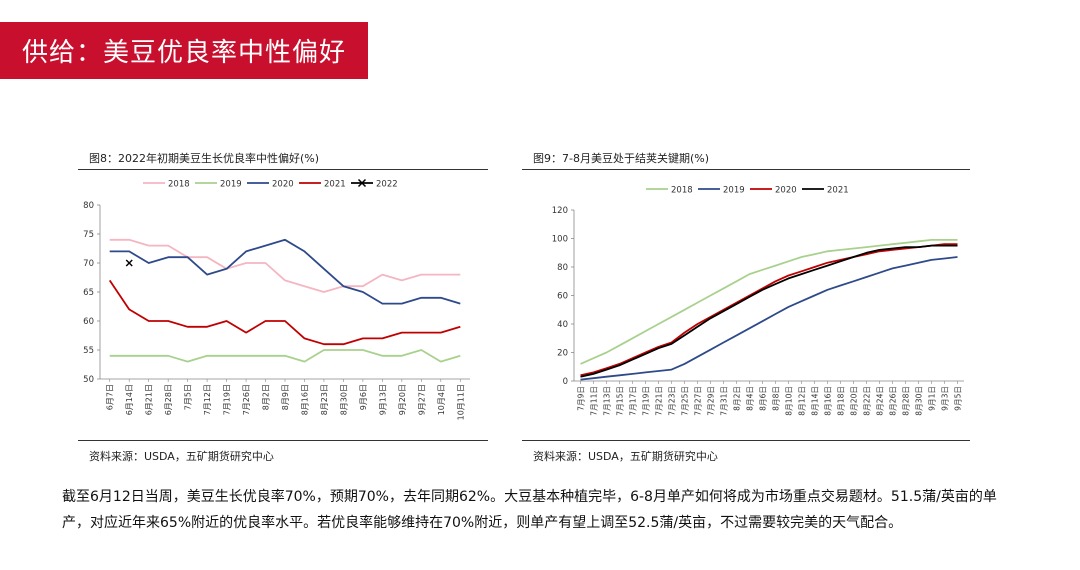  What do you see at coordinates (581, 398) in the screenshot?
I see `x-tick-label: 7月9日` at bounding box center [581, 398].